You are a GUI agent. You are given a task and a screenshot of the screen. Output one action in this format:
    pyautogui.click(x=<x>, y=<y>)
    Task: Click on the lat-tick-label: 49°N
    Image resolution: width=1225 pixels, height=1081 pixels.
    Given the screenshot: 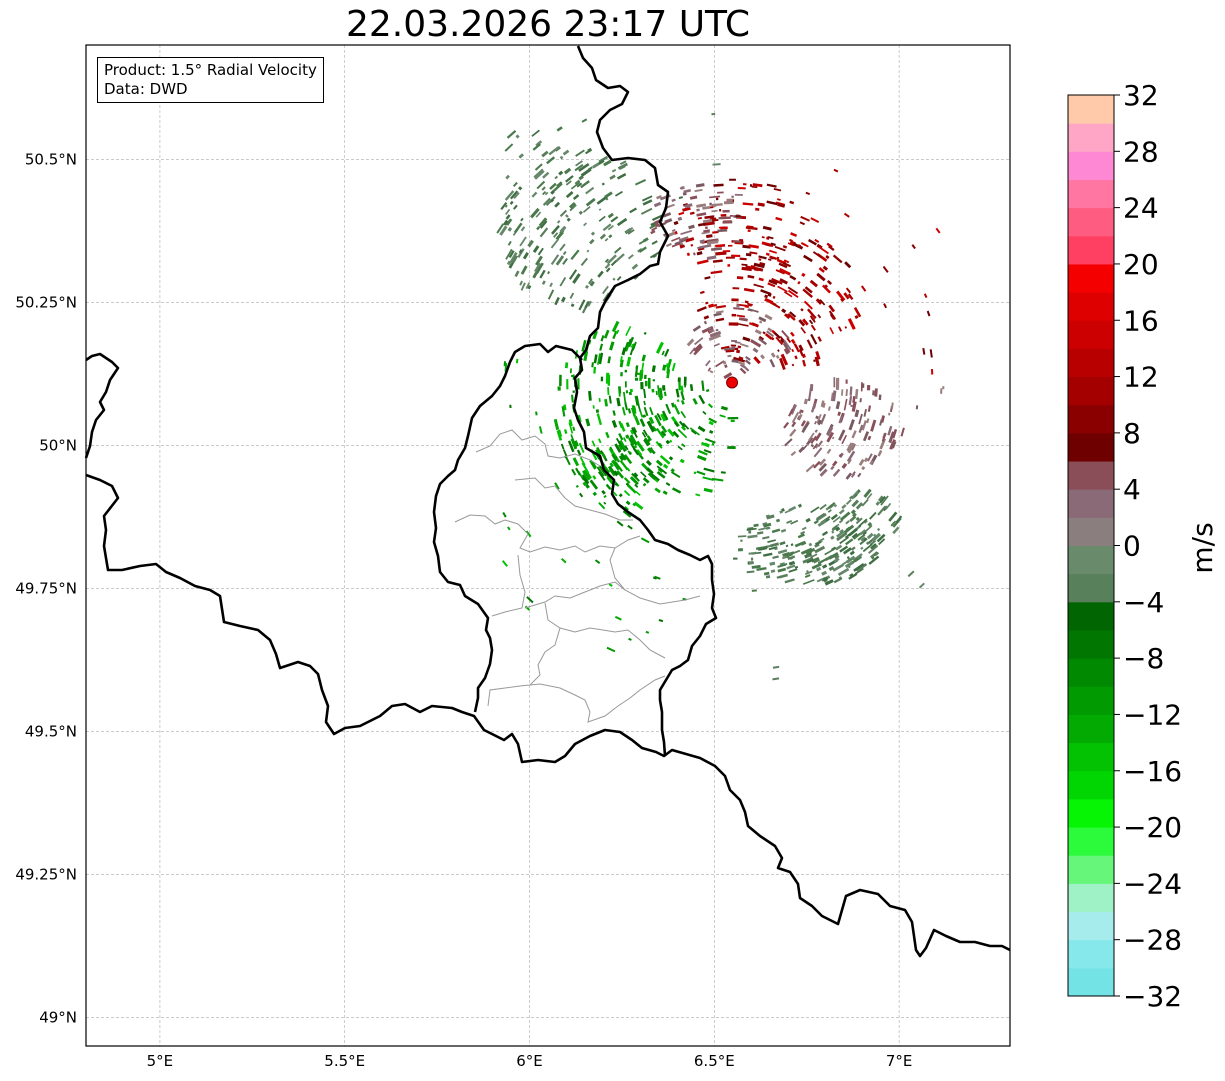 What is the action you would take?
    pyautogui.click(x=58, y=1017)
    